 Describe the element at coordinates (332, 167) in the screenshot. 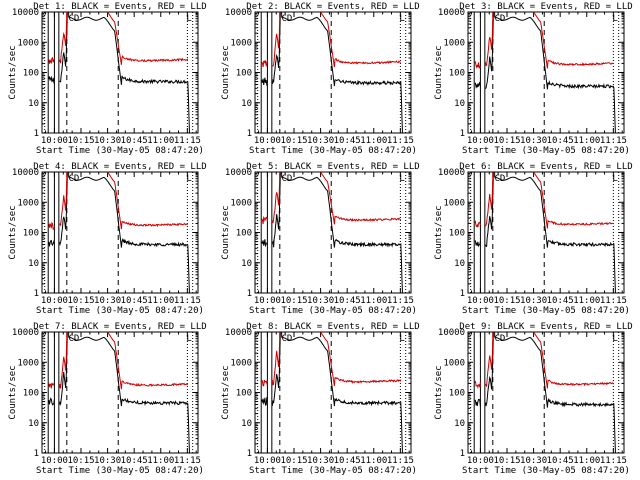

I see `chart-title: Det 5: BLACK = Events, RED = LLD` at that location.